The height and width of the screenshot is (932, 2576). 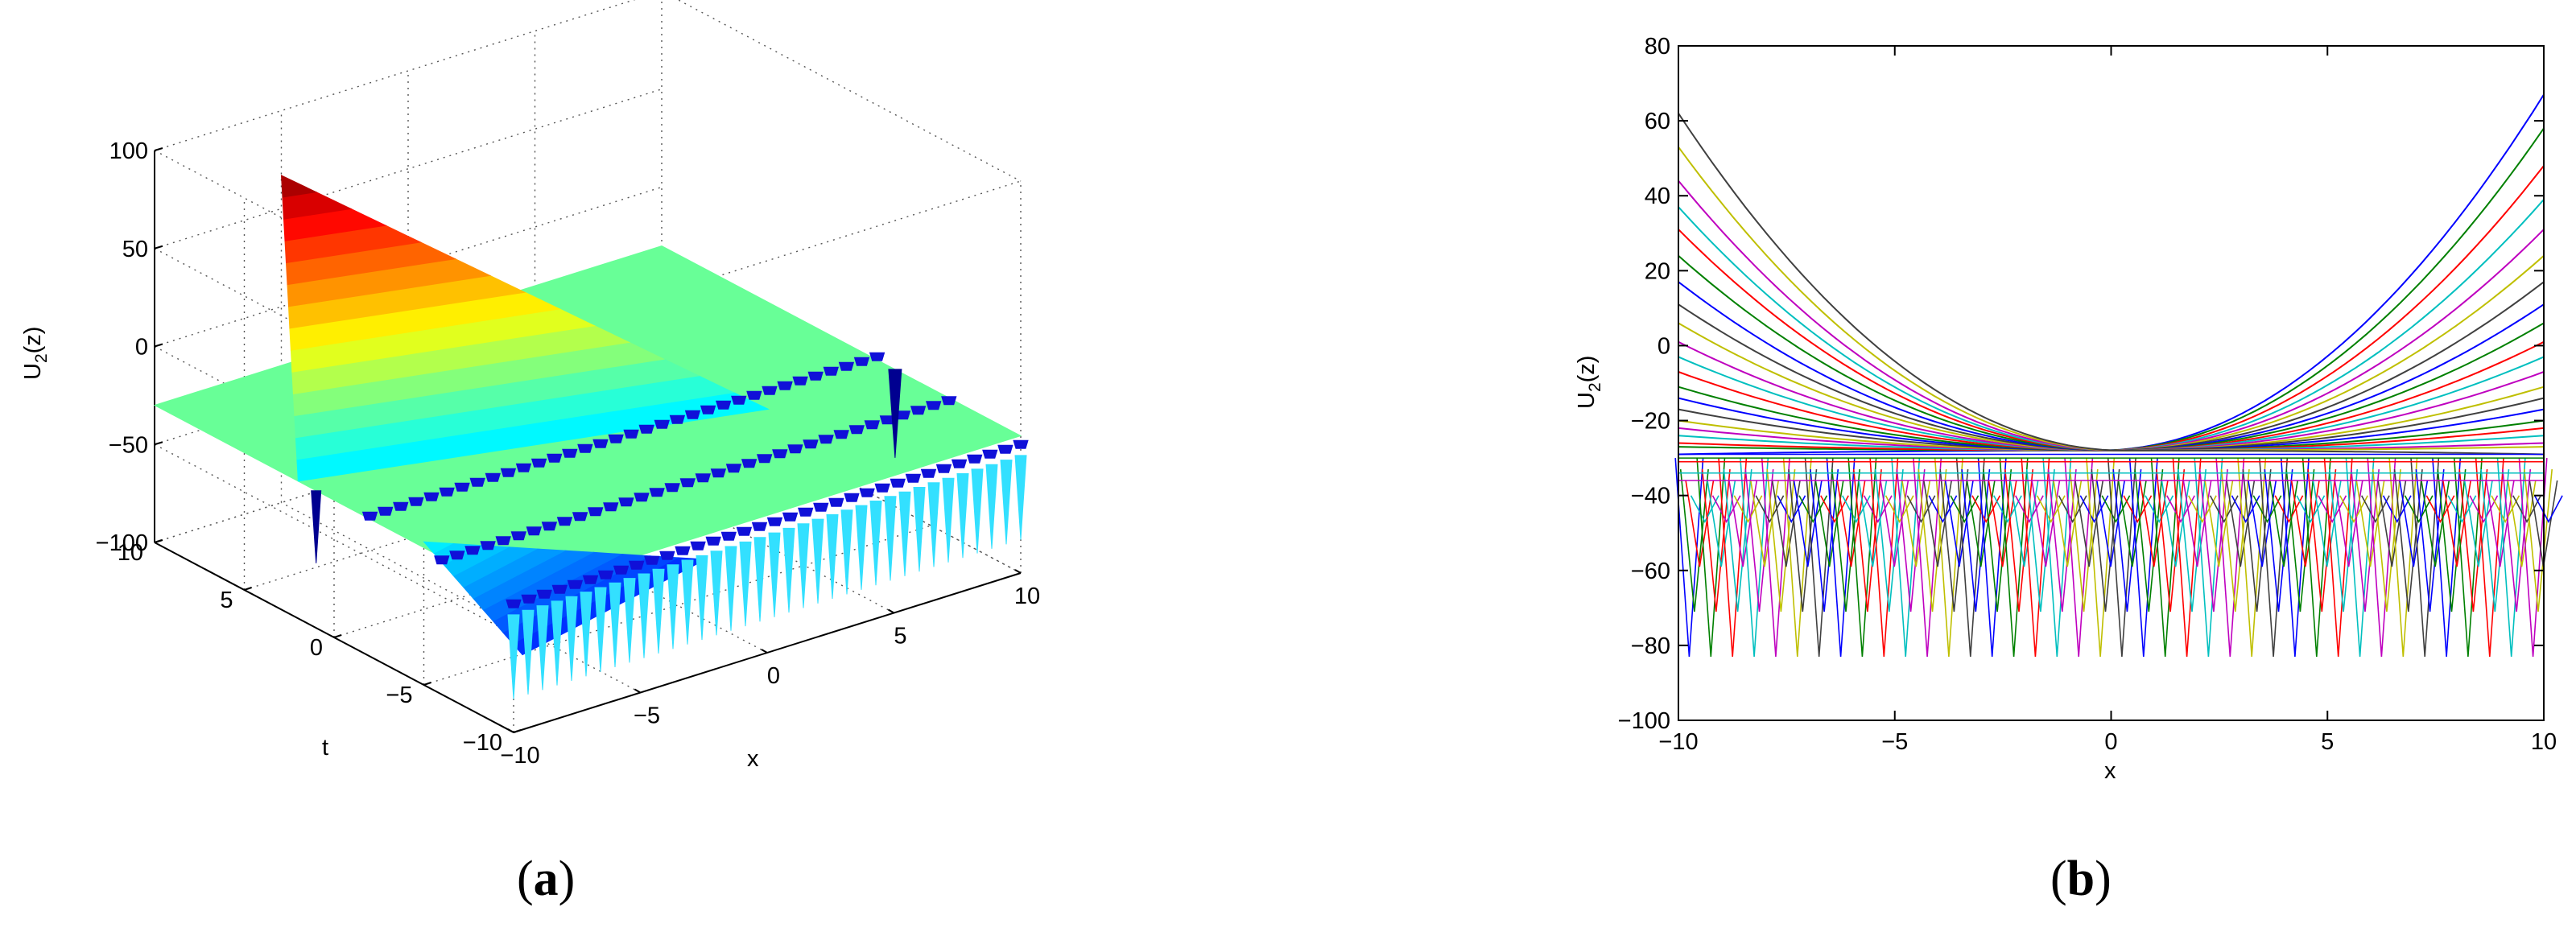 I want to click on a-z-tick-label: 0, so click(x=141, y=348).